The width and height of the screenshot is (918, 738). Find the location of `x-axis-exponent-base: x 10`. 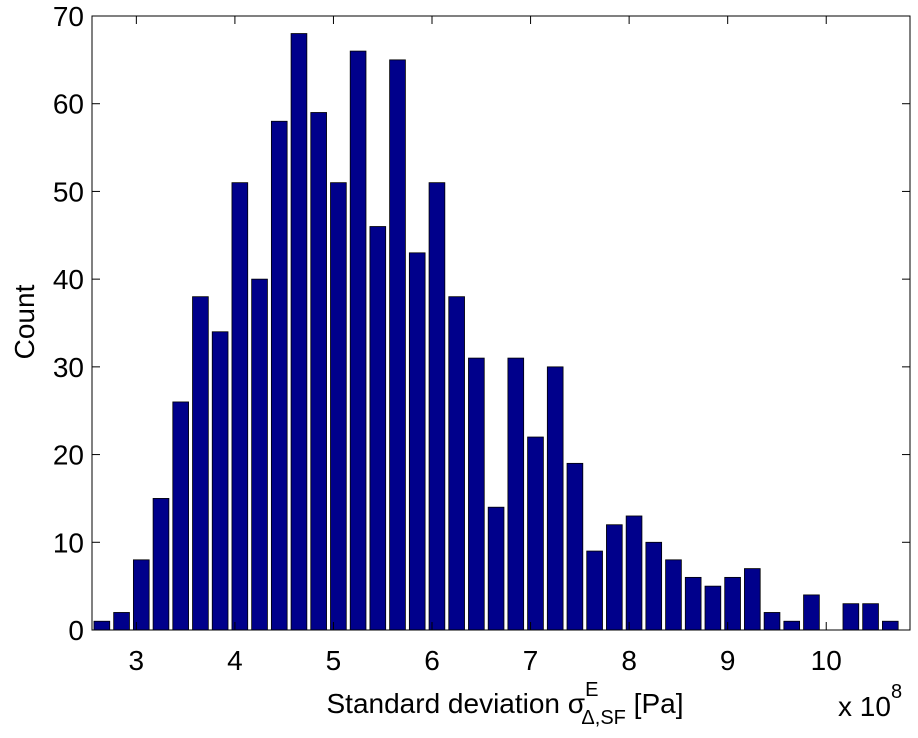

x-axis-exponent-base: x 10 is located at coordinates (864, 706).